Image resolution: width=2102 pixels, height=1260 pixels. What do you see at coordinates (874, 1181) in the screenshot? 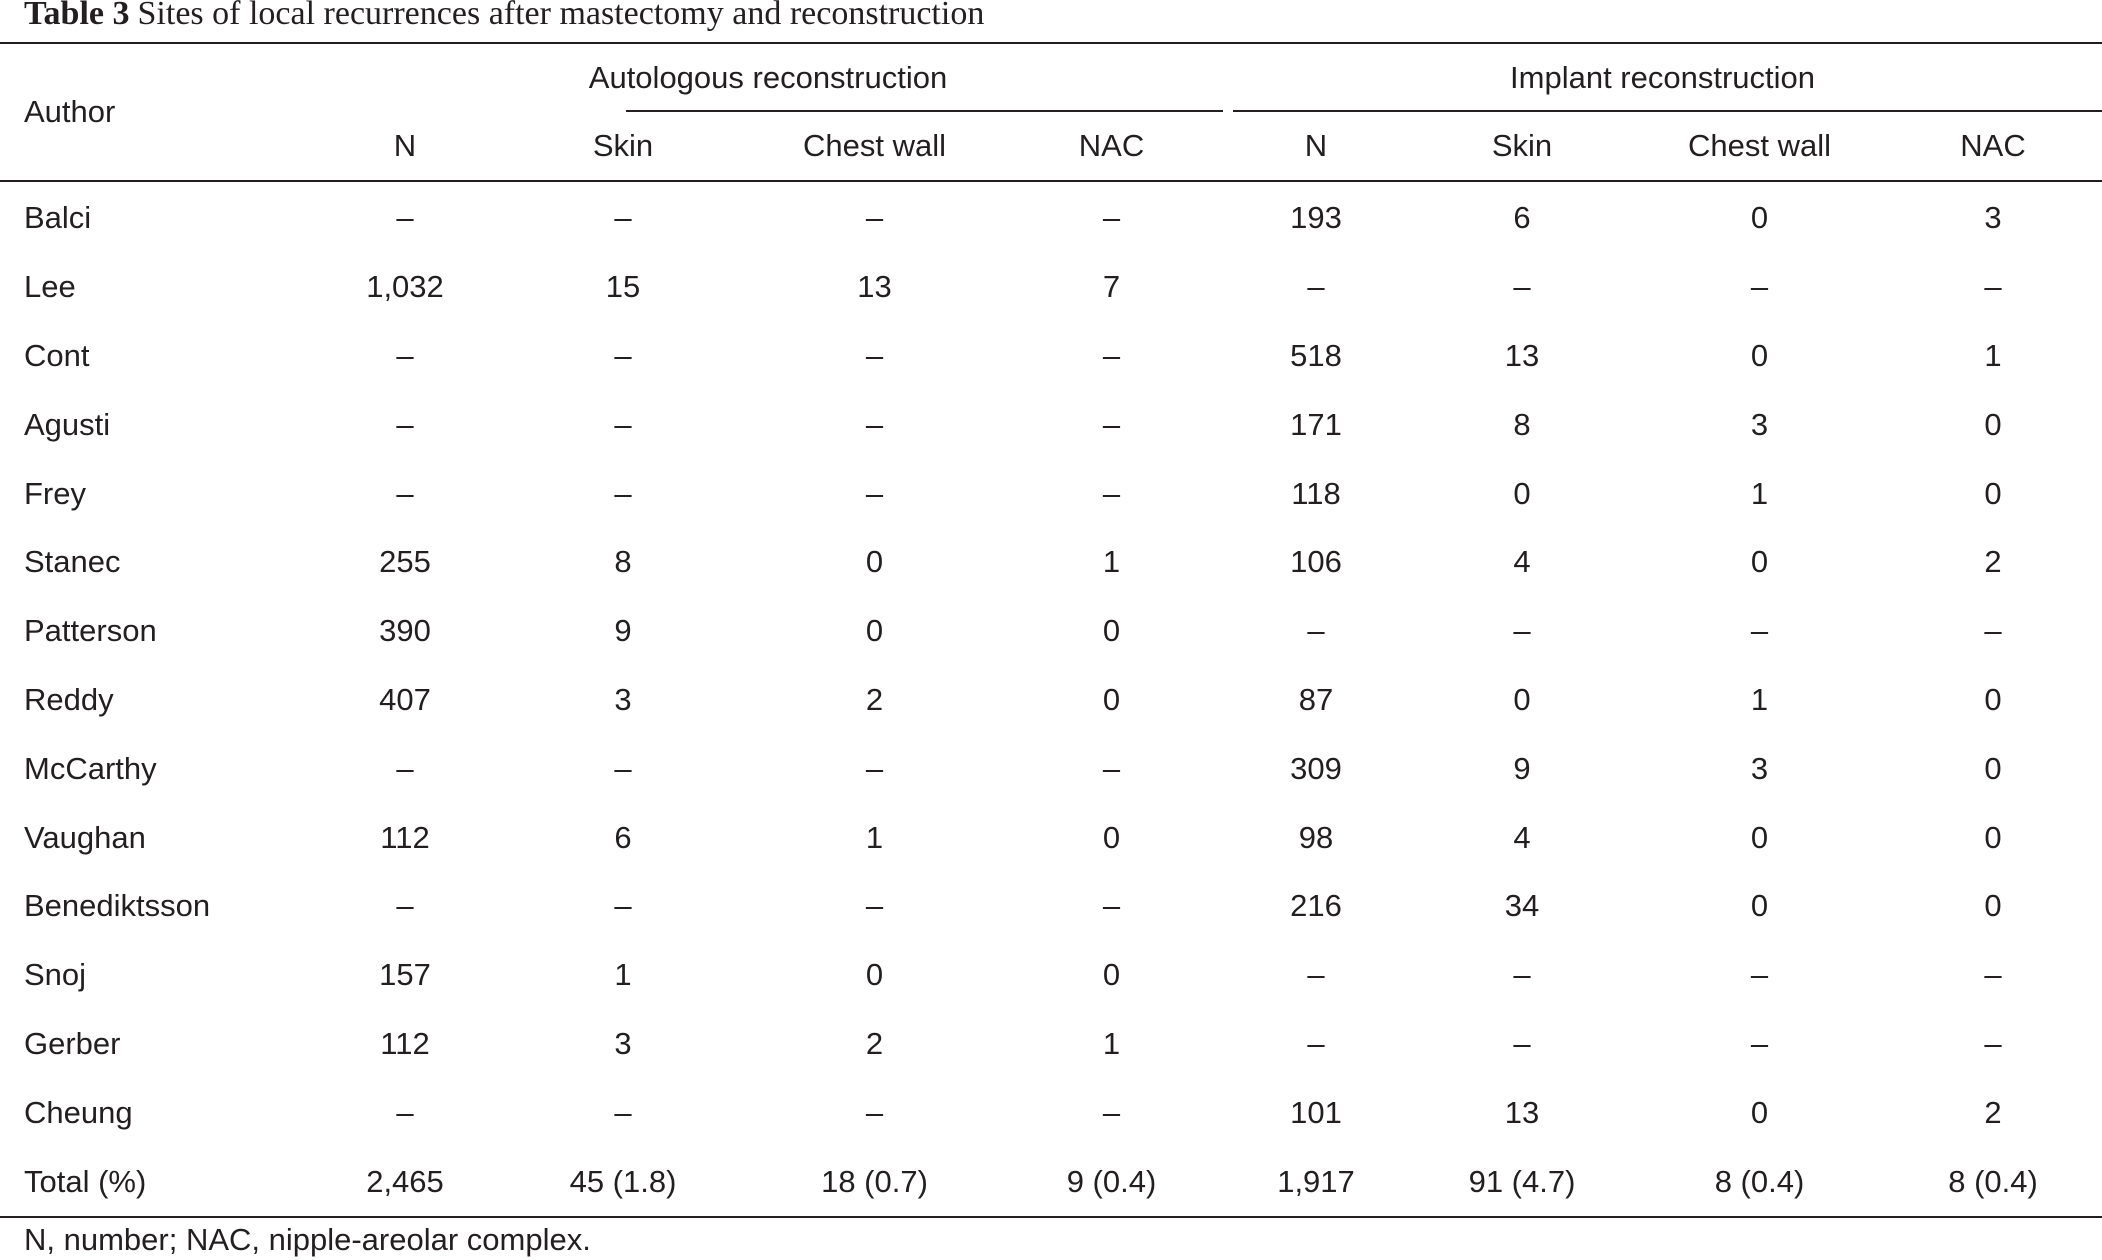
I see `value-cell: 18 (0.7)` at bounding box center [874, 1181].